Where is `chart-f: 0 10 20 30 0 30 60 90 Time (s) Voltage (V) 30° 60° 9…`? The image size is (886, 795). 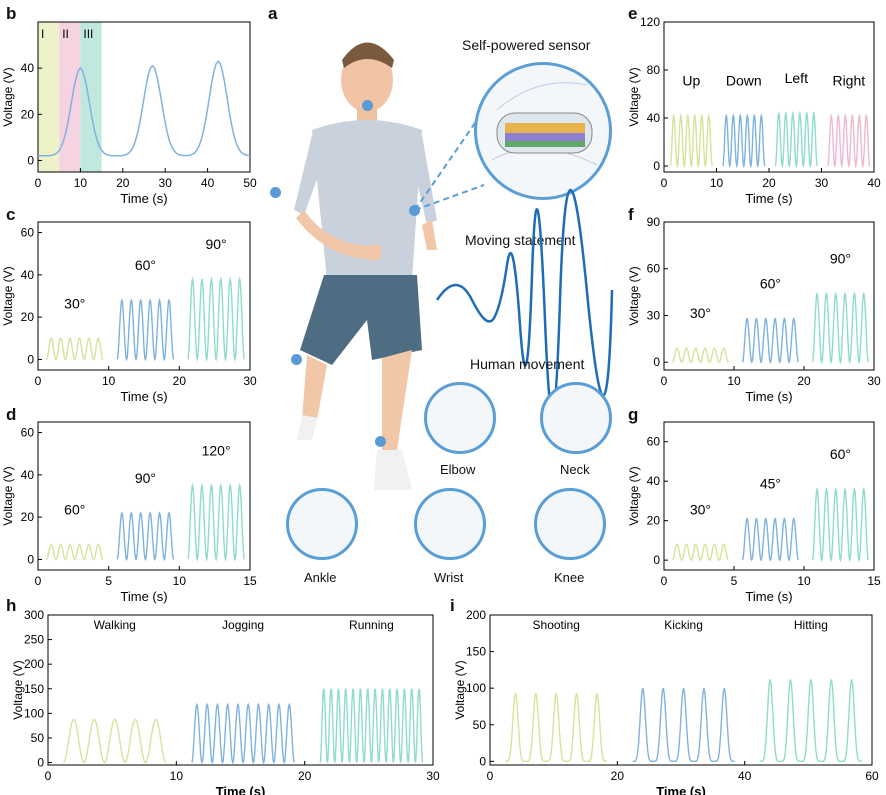
chart-f: 0 10 20 30 0 30 60 90 Time (s) Voltage (V) 30° 60° 9… is located at coordinates (753, 302).